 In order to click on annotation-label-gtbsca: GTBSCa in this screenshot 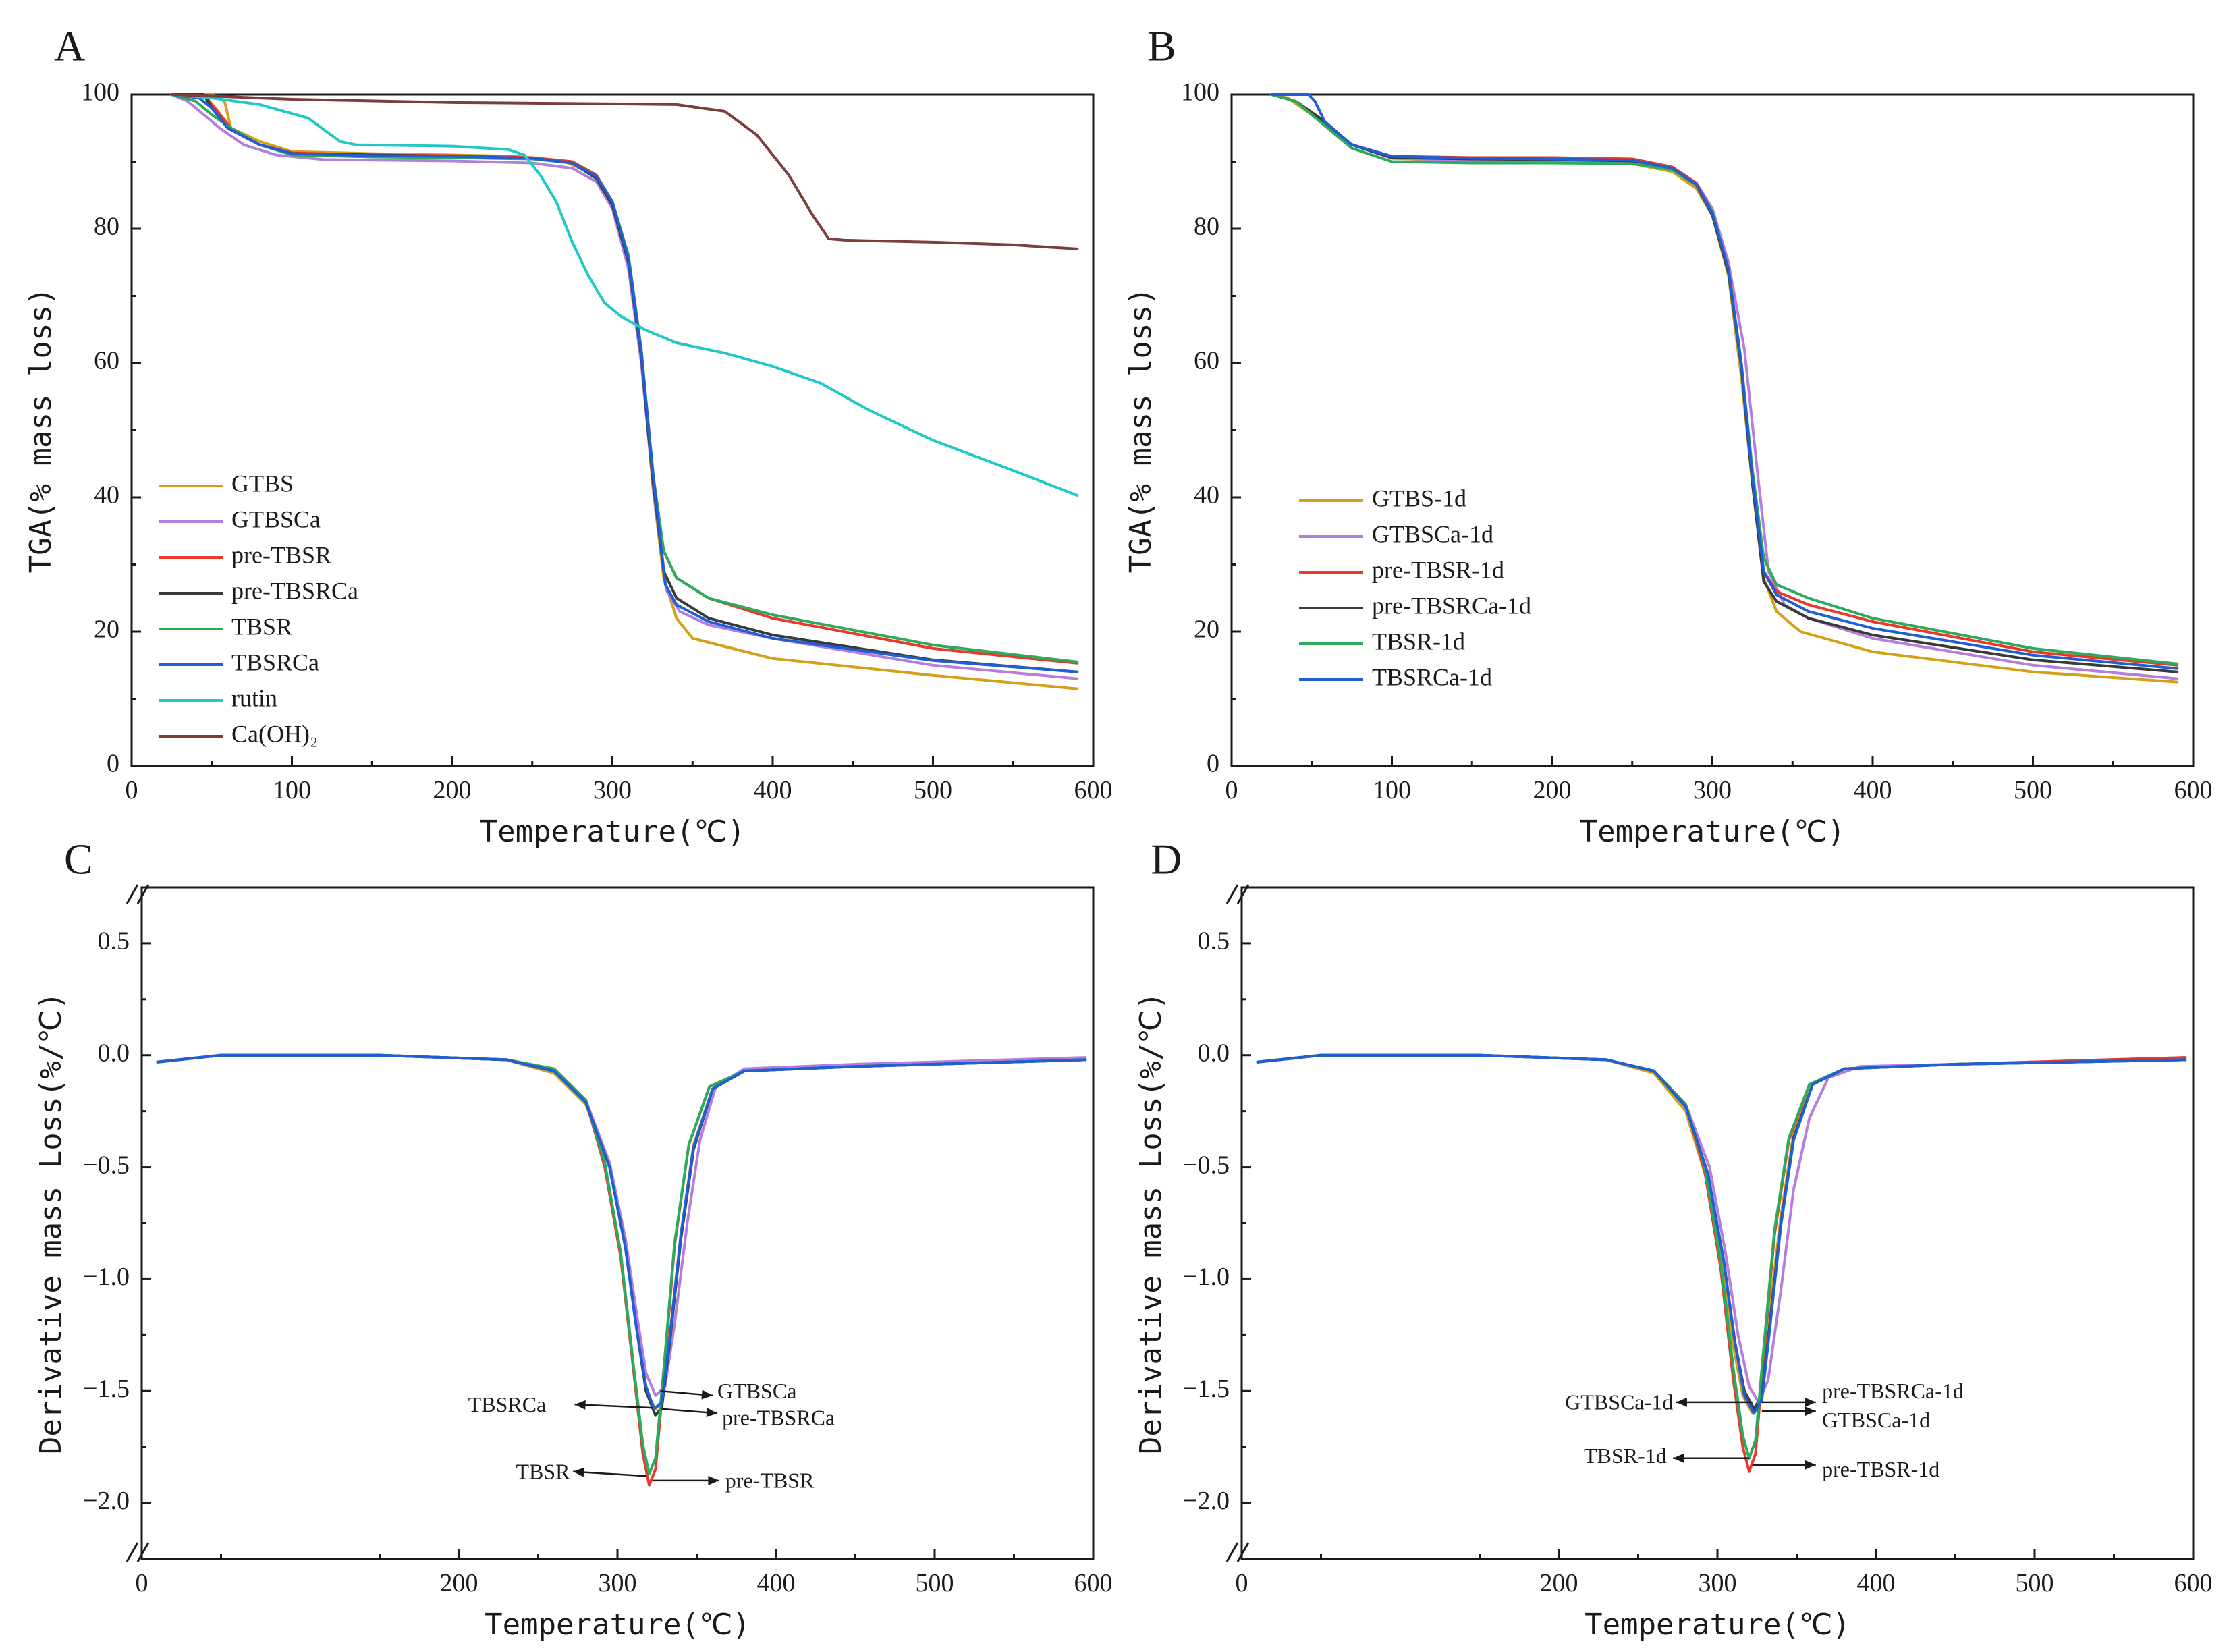, I will do `click(756, 1391)`.